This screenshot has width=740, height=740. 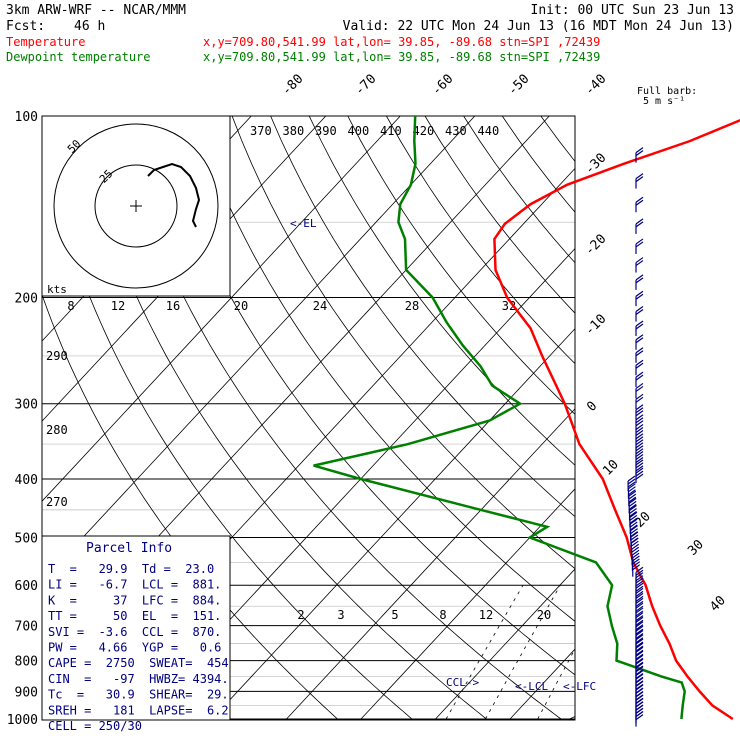 What do you see at coordinates (26, 405) in the screenshot?
I see `pressure-label: 300` at bounding box center [26, 405].